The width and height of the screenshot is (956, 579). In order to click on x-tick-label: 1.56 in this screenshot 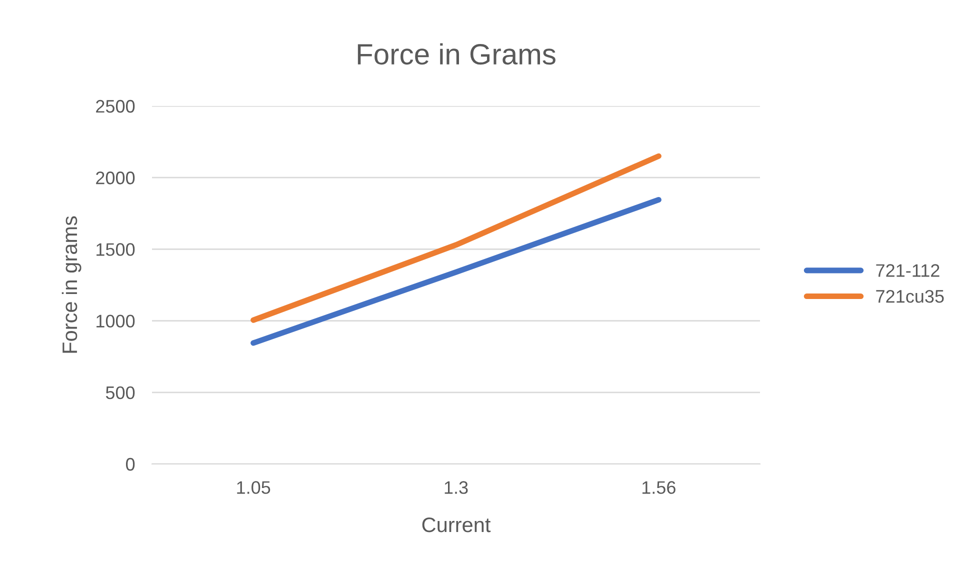, I will do `click(659, 487)`.